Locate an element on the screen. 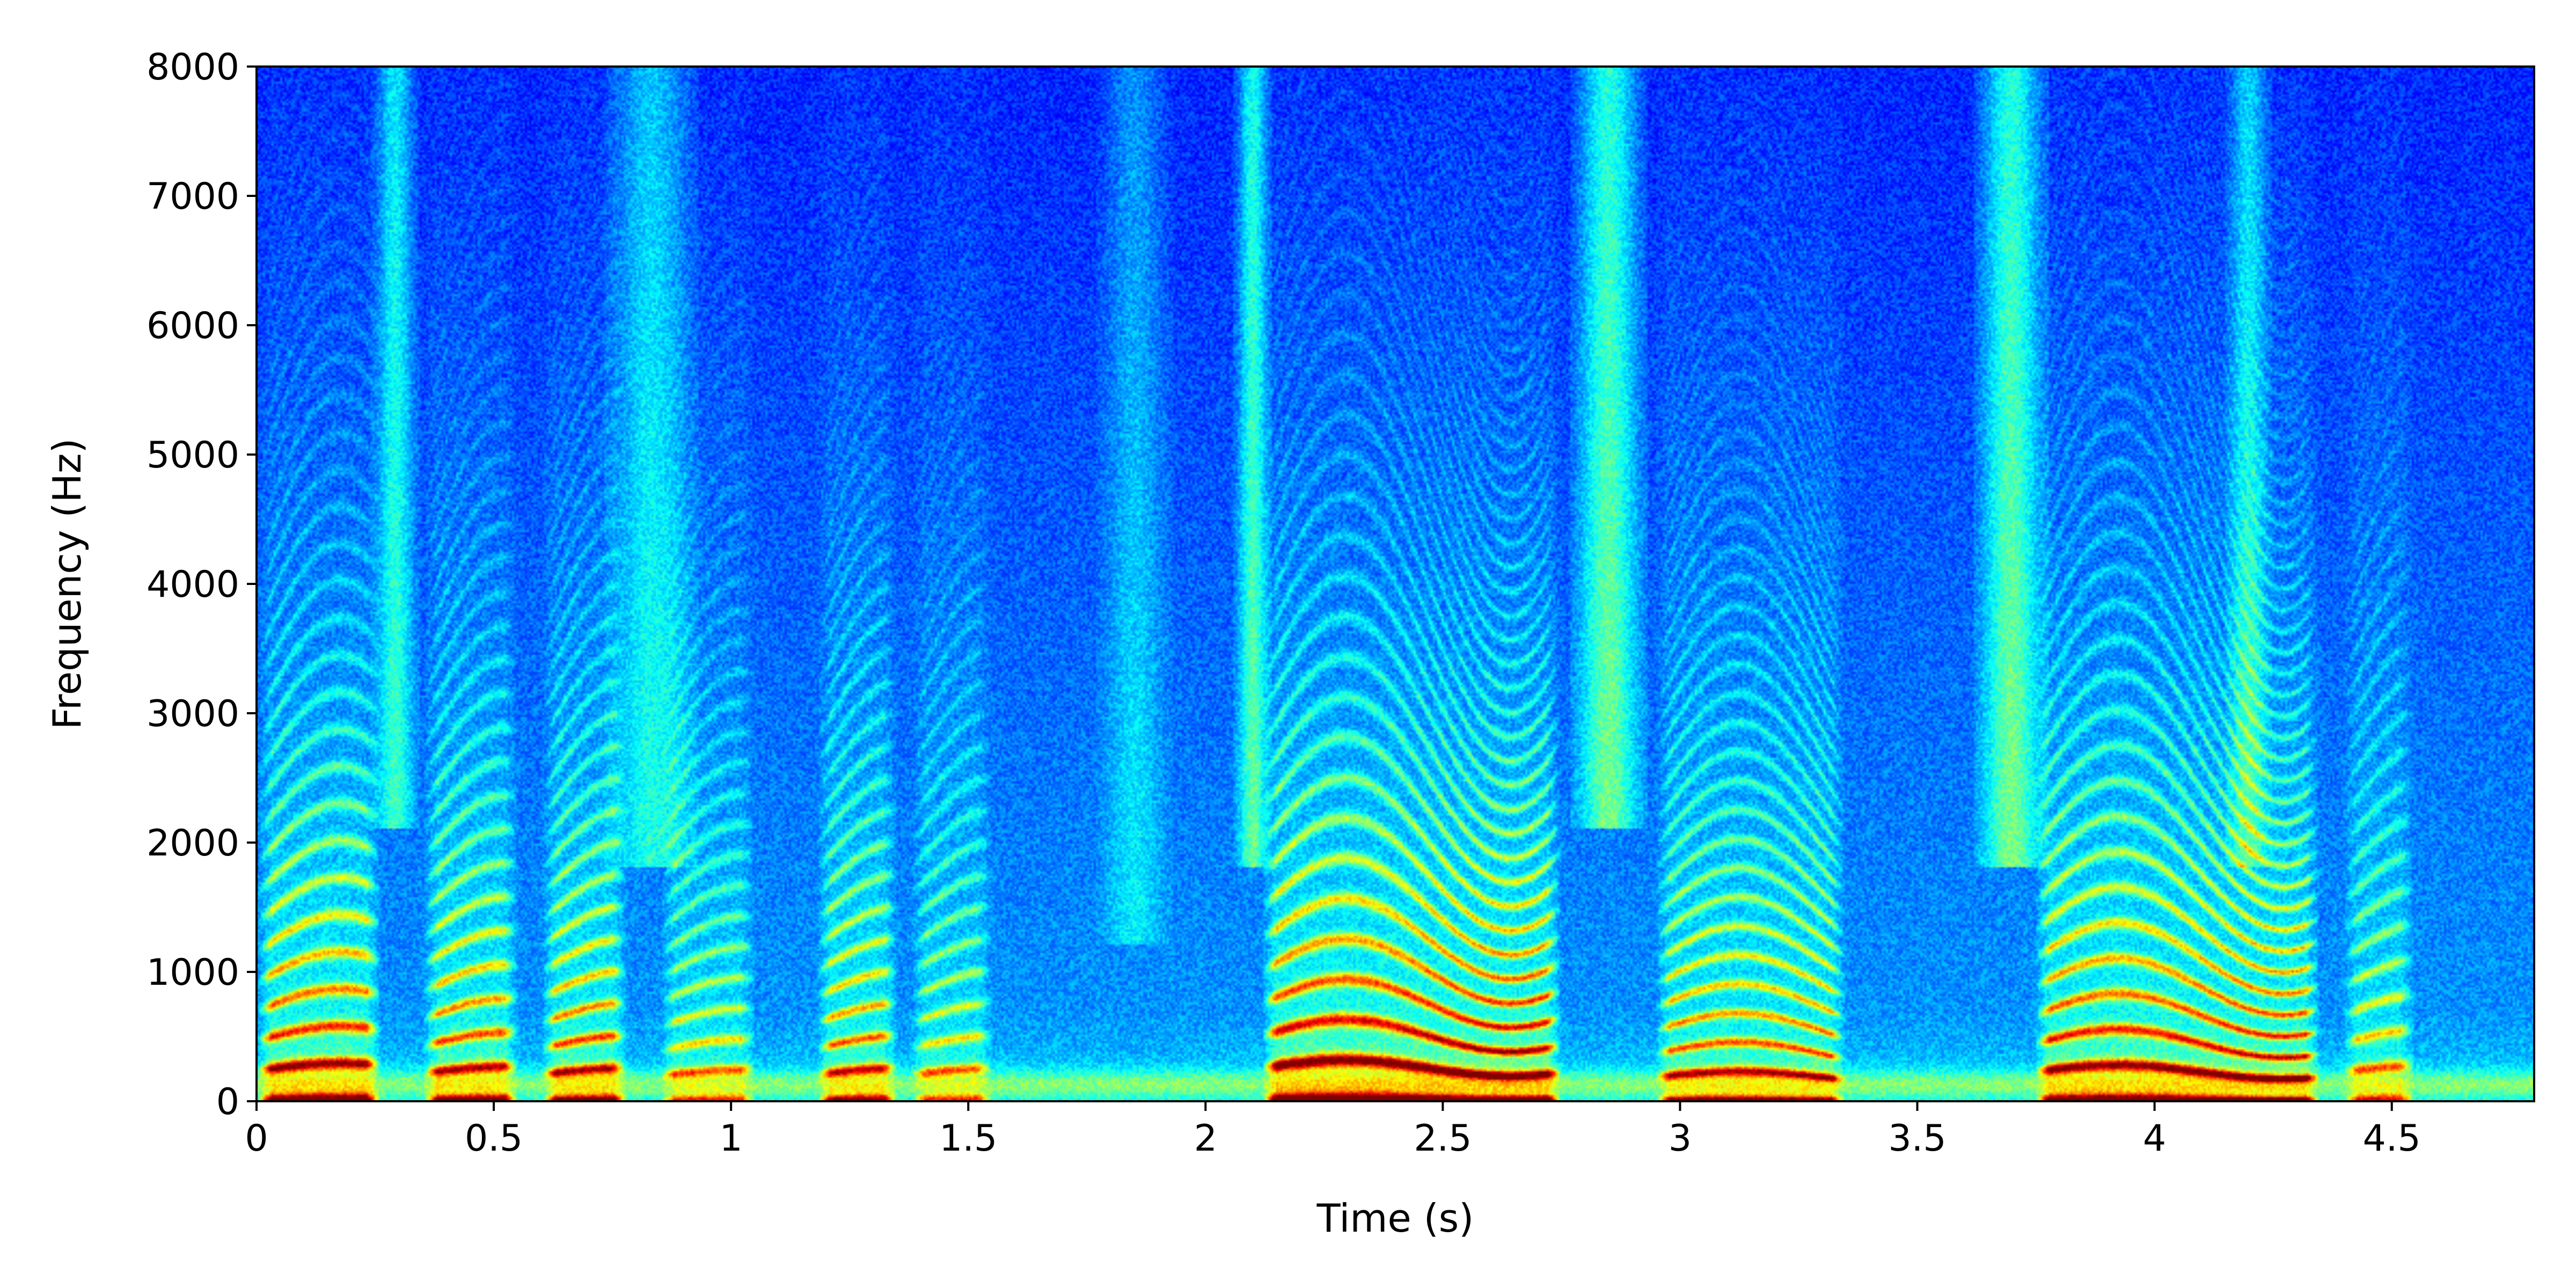 The height and width of the screenshot is (1288, 2576). x-tick-label: 3.5 is located at coordinates (1917, 1138).